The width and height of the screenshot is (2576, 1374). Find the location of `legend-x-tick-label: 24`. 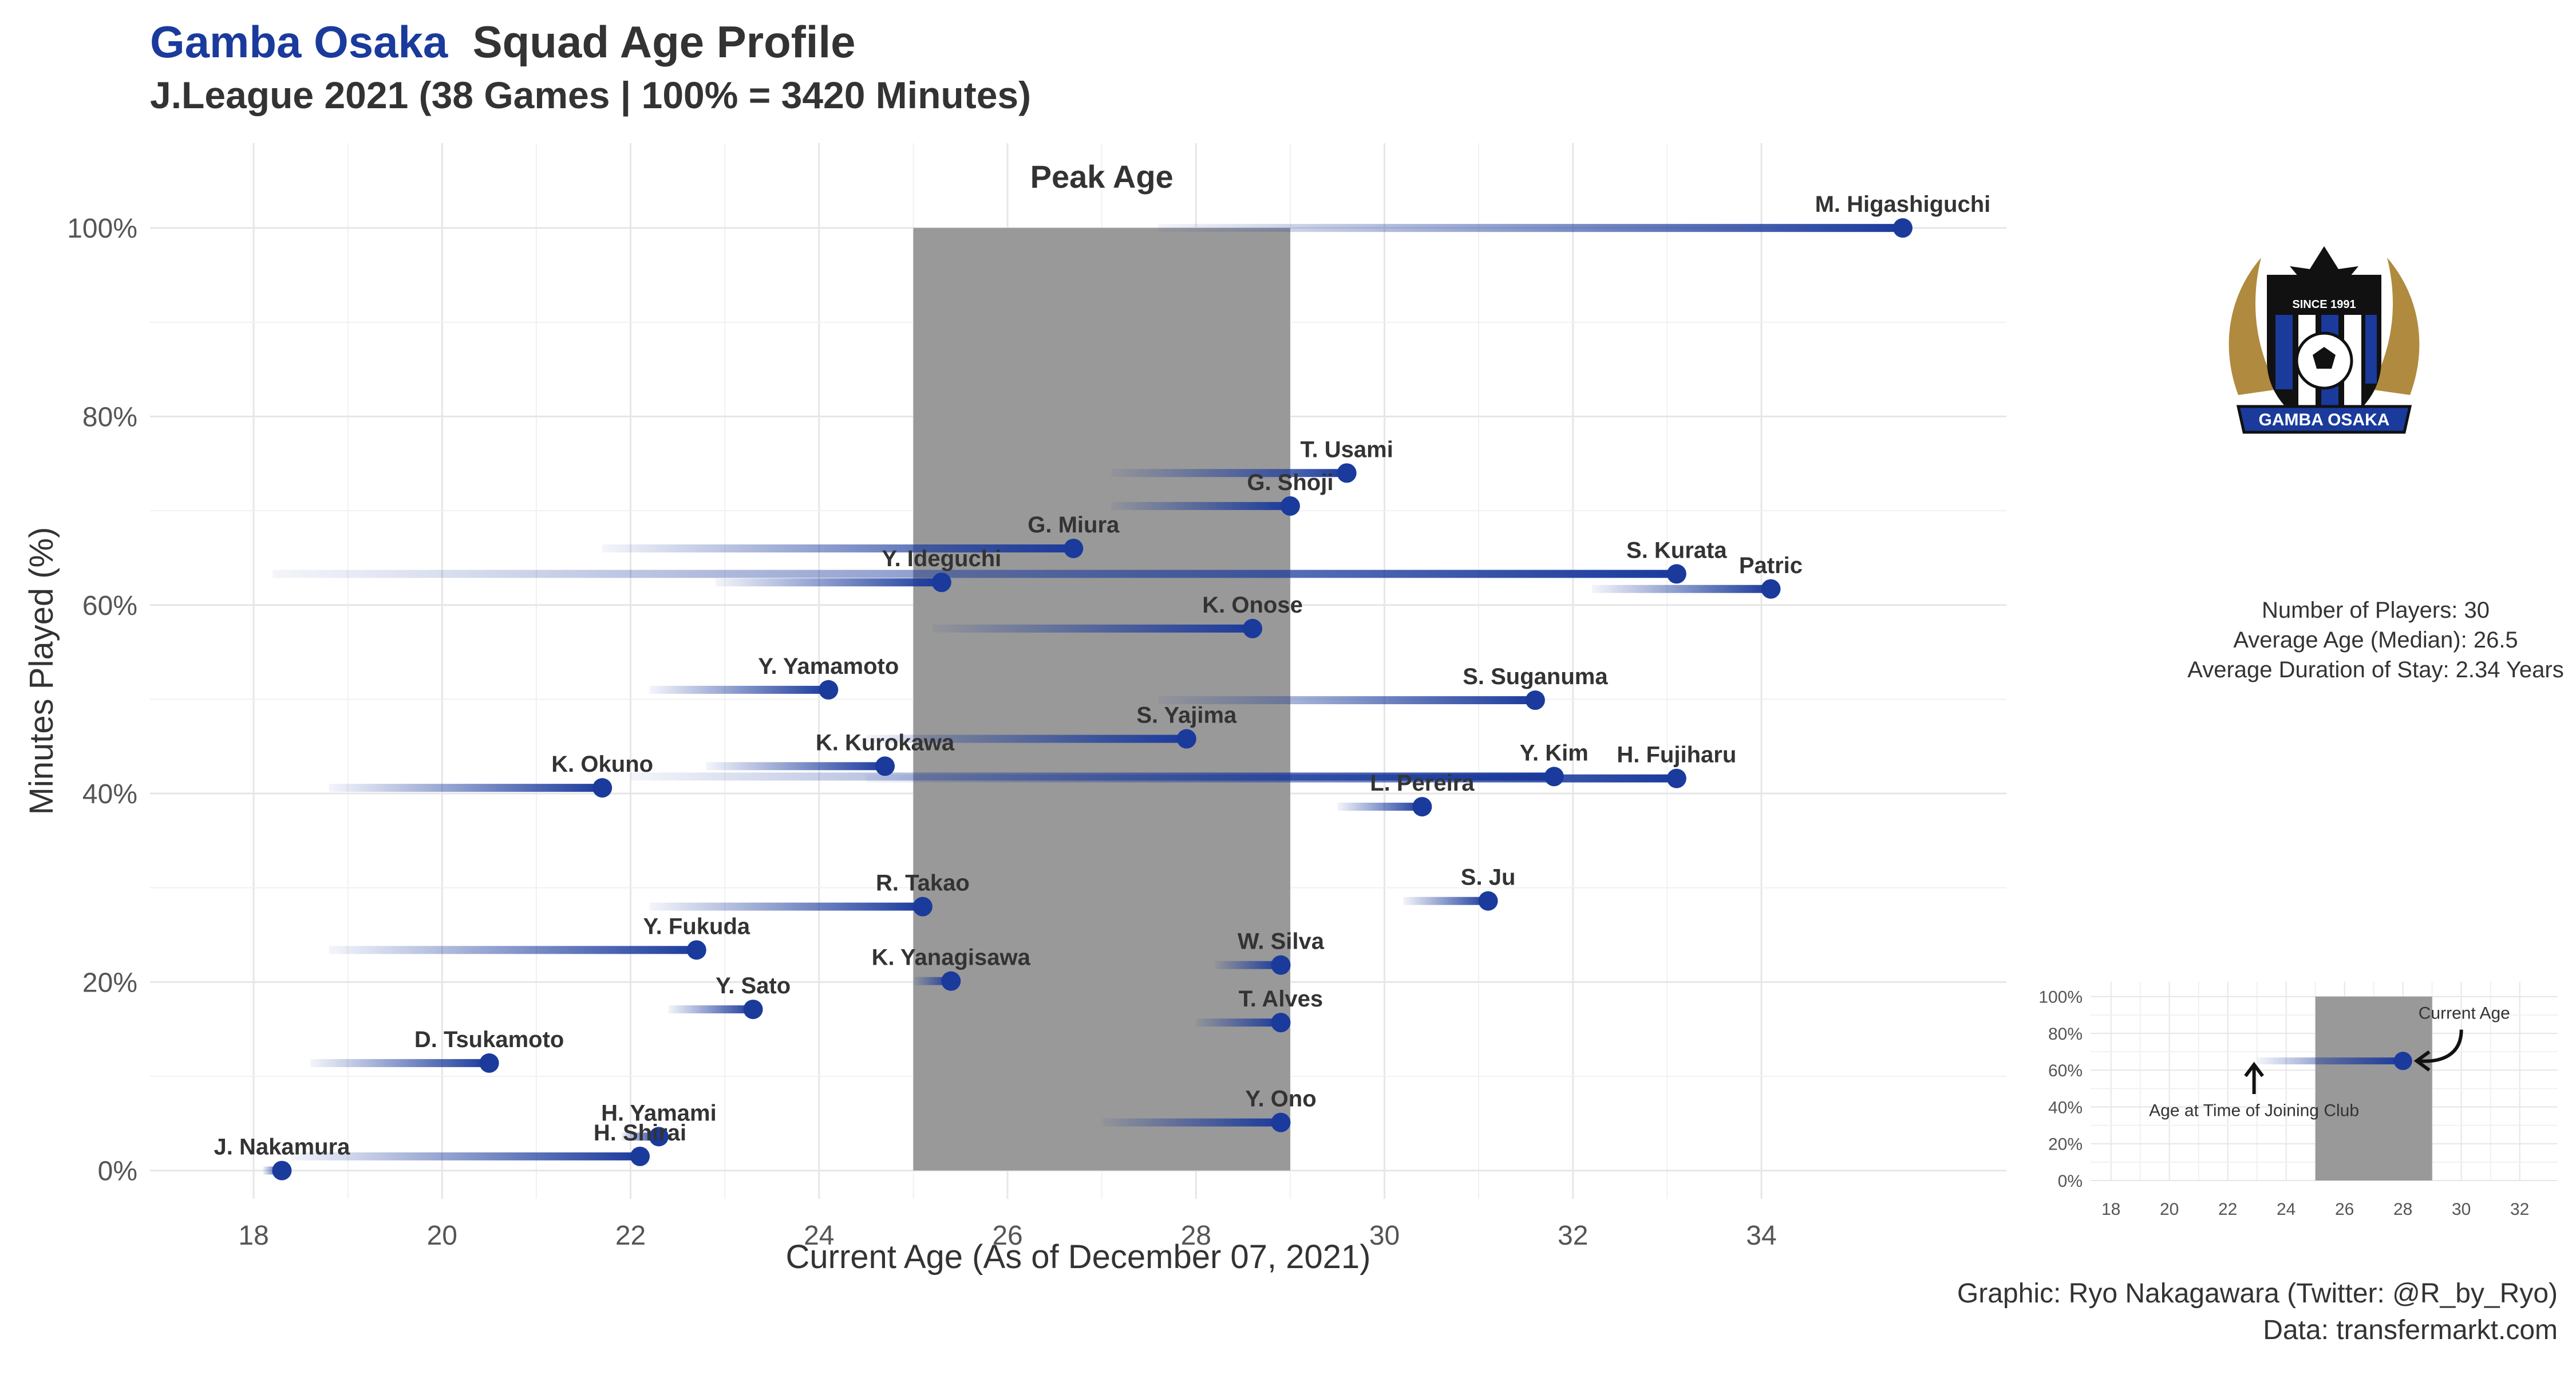

legend-x-tick-label: 24 is located at coordinates (2286, 1209).